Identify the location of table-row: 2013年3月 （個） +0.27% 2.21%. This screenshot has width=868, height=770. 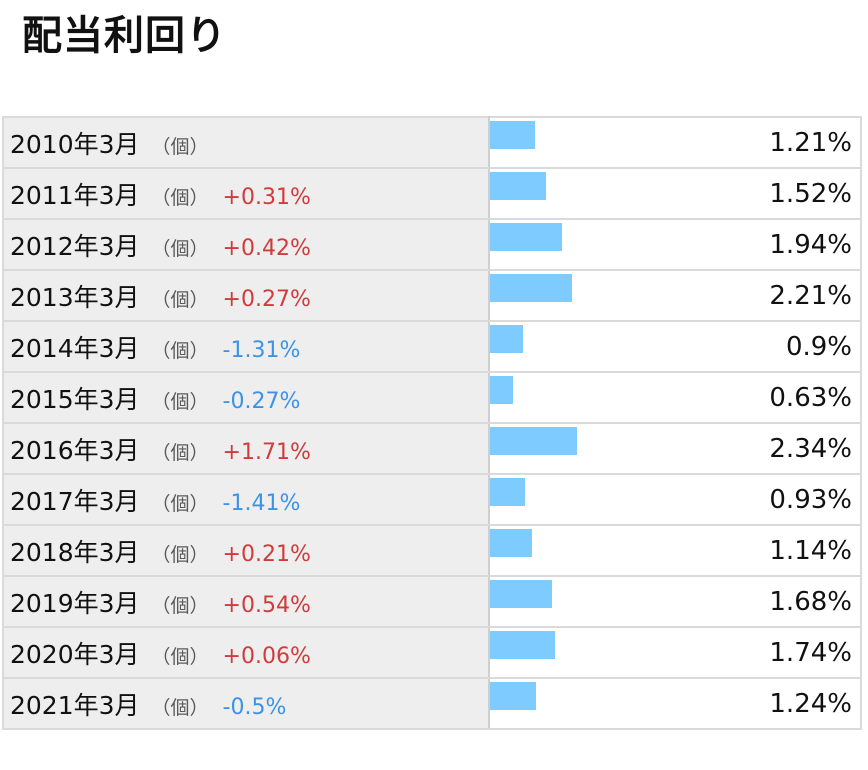
(432, 295).